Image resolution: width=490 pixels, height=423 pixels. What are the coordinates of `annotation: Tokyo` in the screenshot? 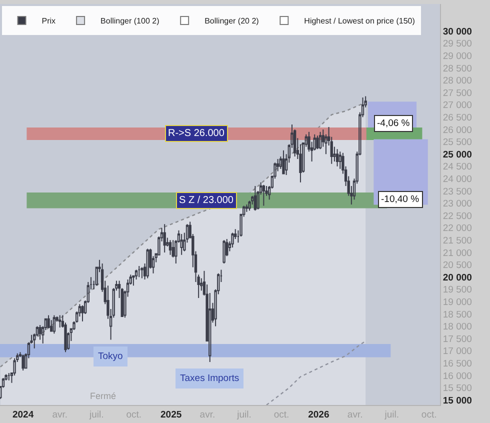 It's located at (110, 356).